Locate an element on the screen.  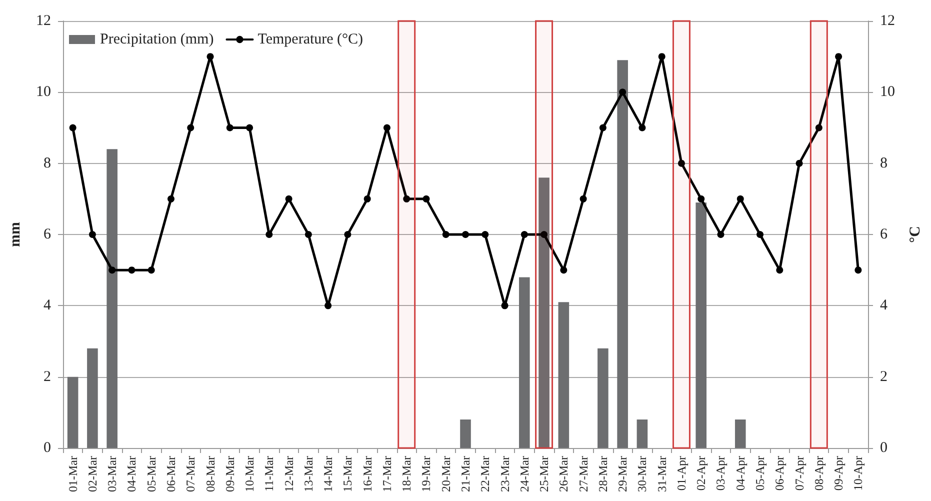
x-tick-label: 26-Mar is located at coordinates (563, 474).